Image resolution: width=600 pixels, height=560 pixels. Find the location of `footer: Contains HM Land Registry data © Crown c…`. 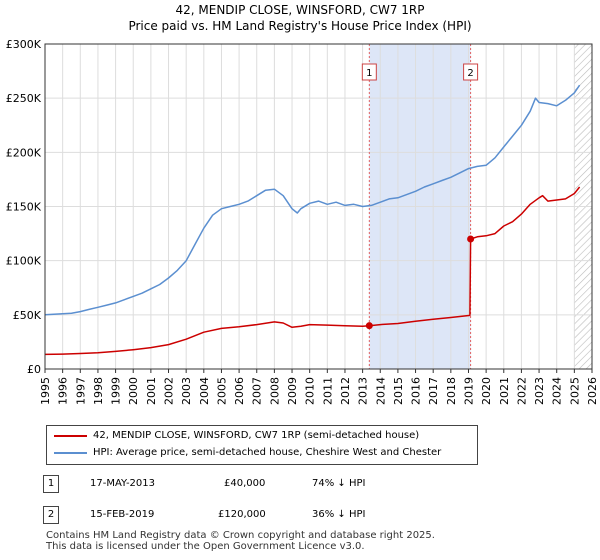

footer: Contains HM Land Registry data © Crown c… is located at coordinates (240, 541).